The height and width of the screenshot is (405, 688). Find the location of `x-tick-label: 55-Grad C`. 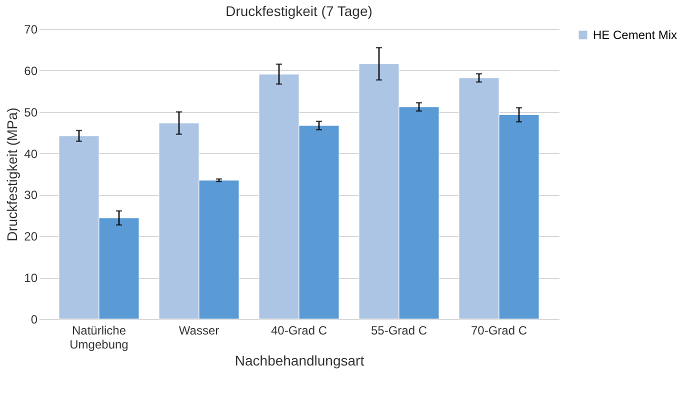

x-tick-label: 55-Grad C is located at coordinates (399, 331).